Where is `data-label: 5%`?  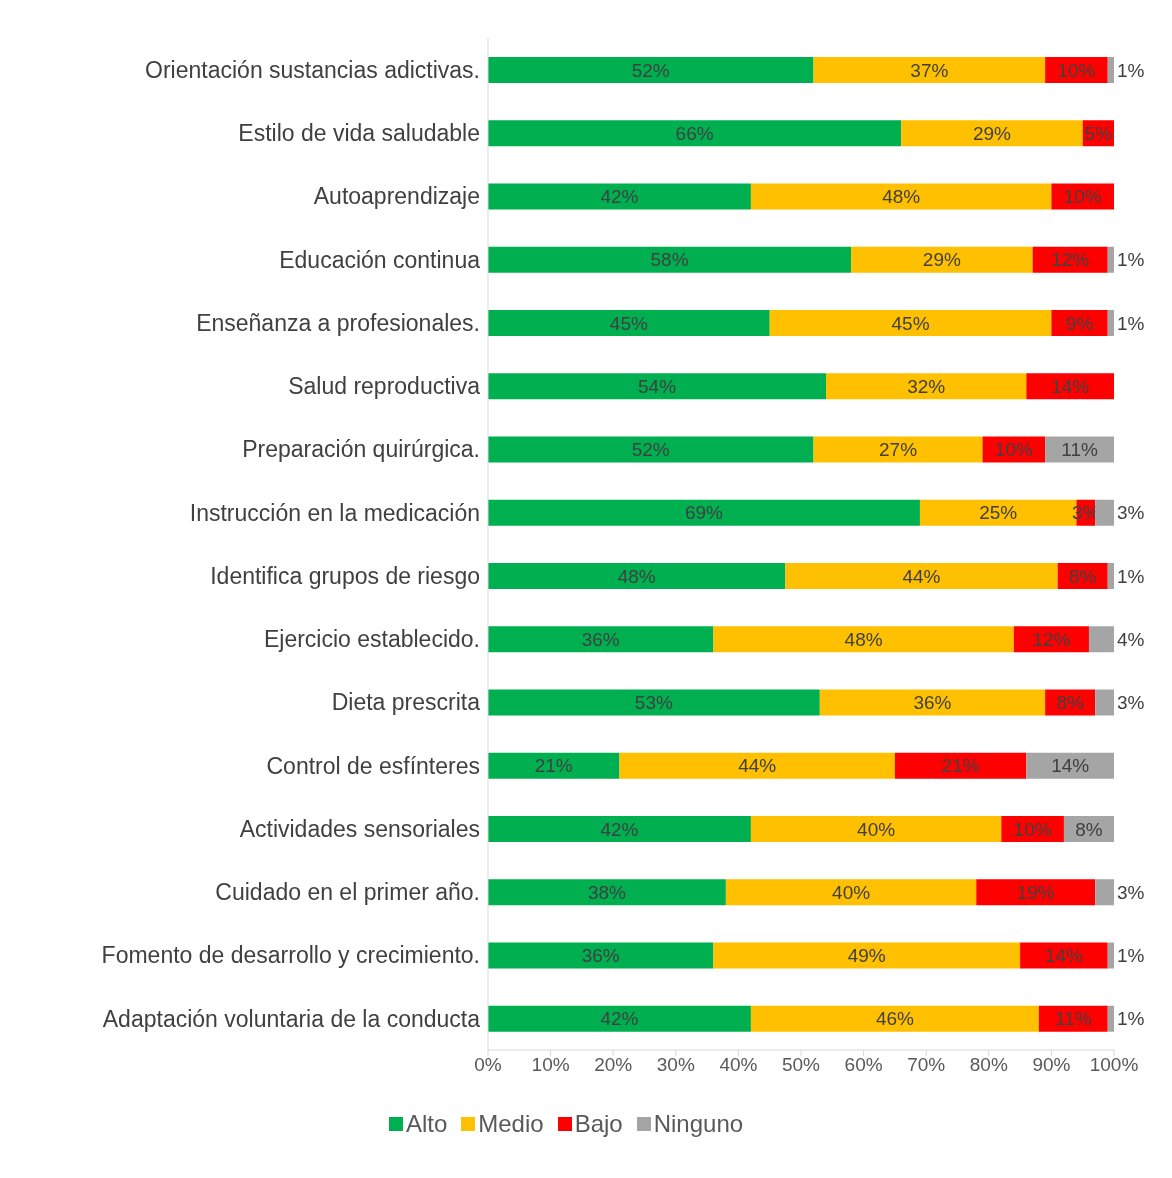
data-label: 5% is located at coordinates (1098, 133).